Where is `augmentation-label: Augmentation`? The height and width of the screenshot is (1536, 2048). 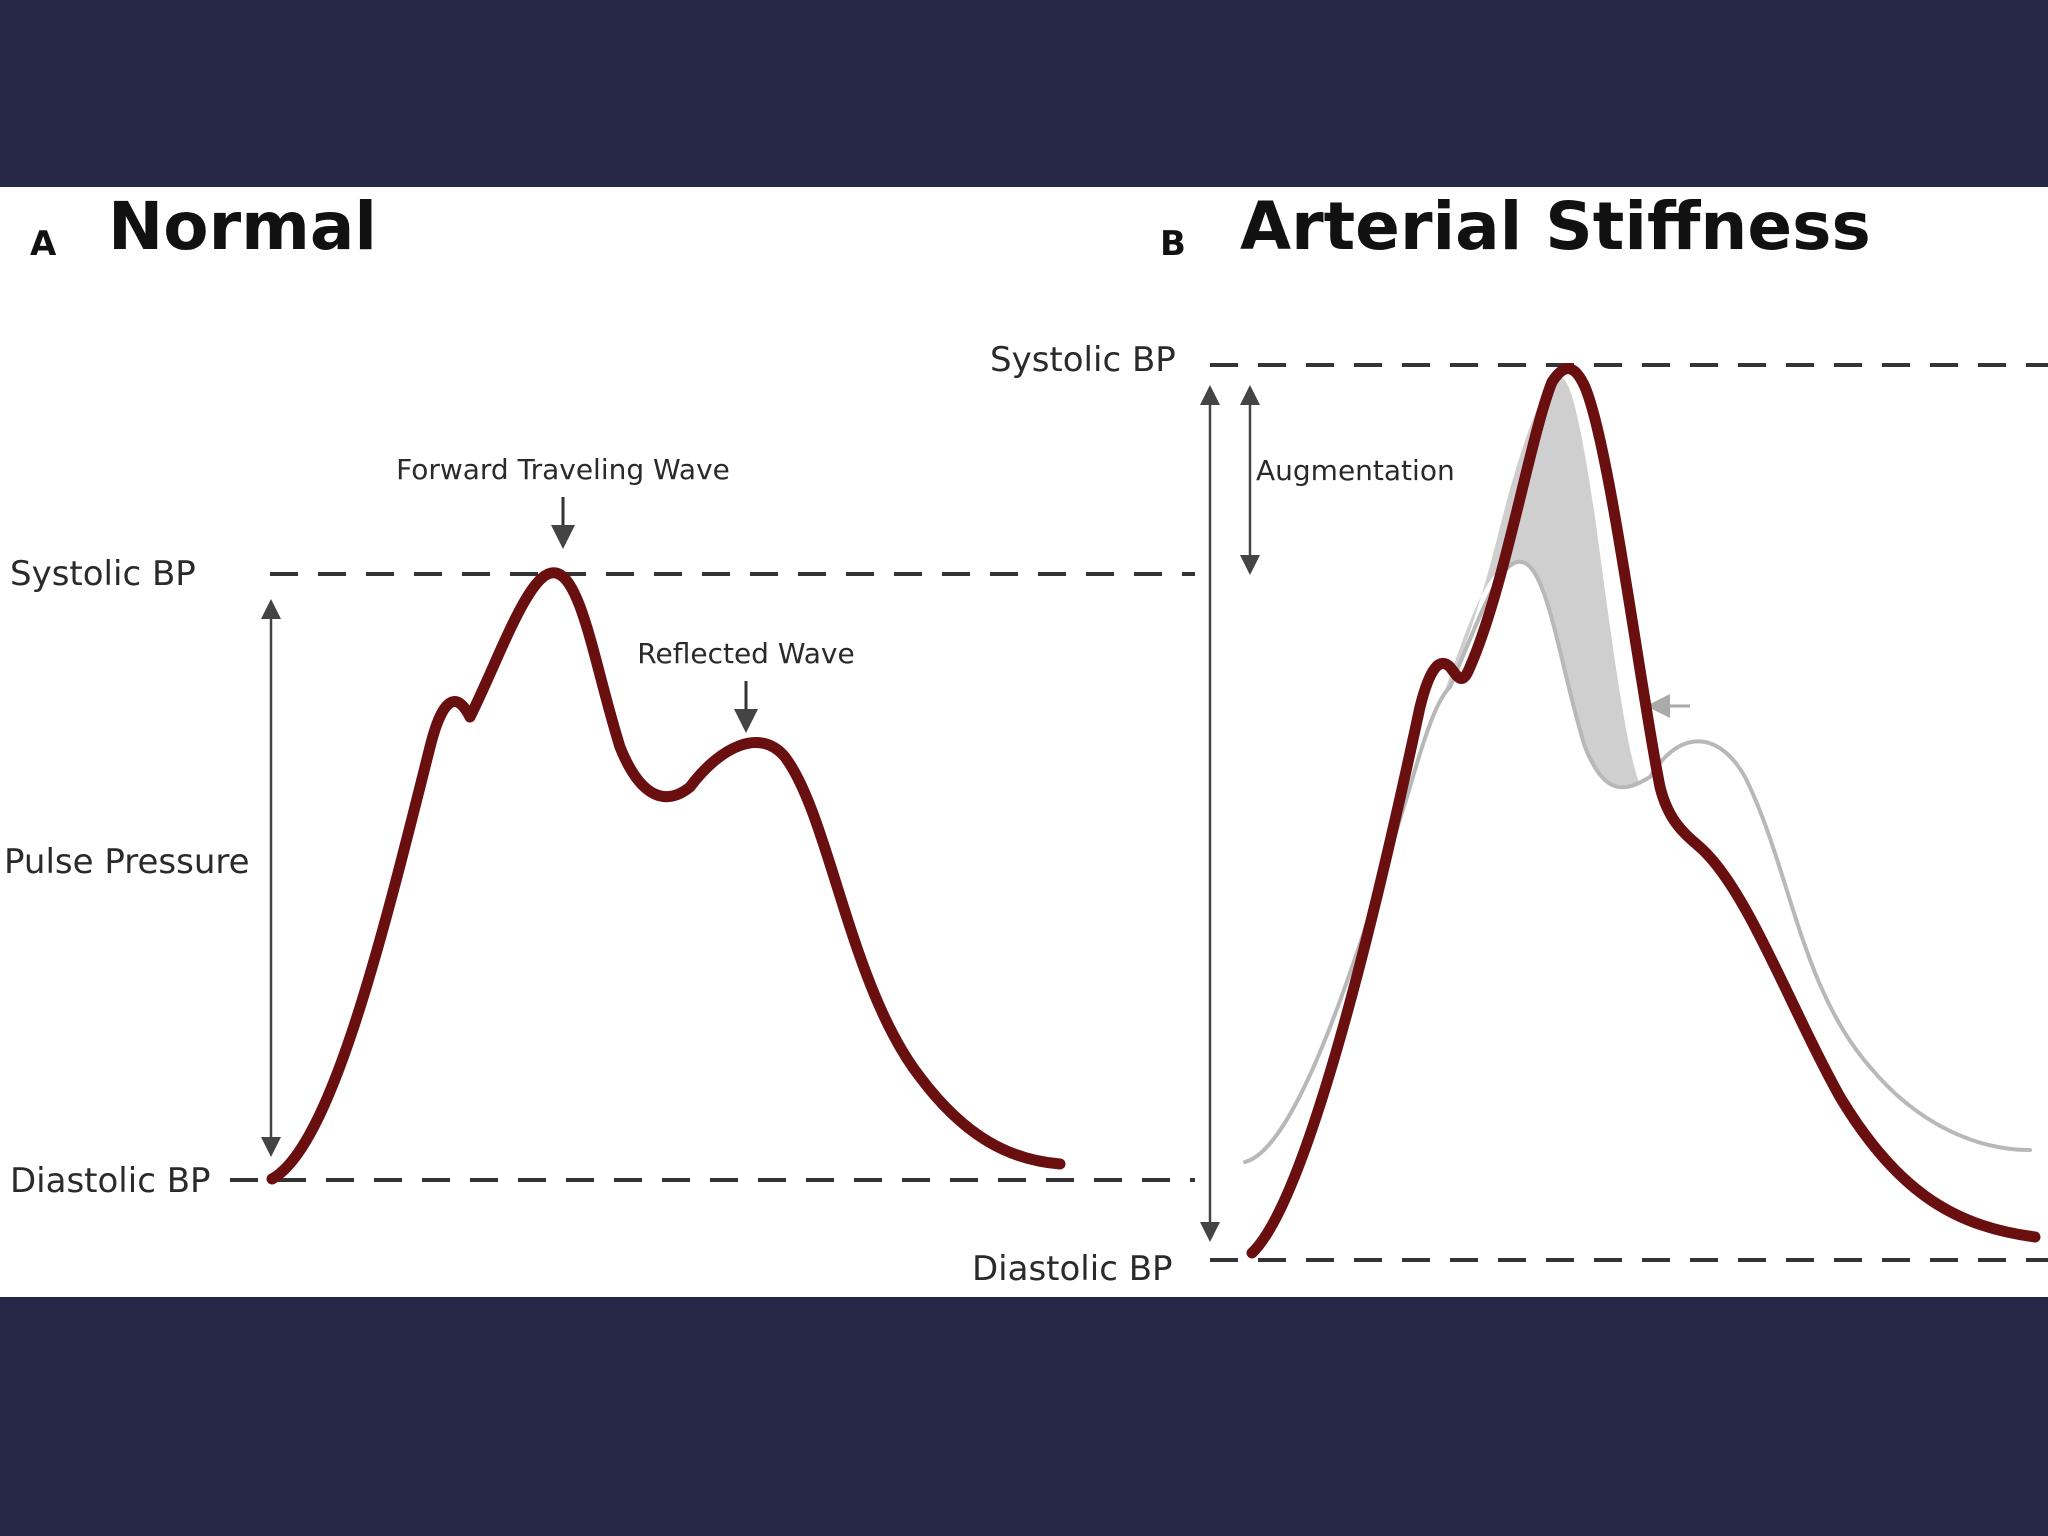
augmentation-label: Augmentation is located at coordinates (1355, 470).